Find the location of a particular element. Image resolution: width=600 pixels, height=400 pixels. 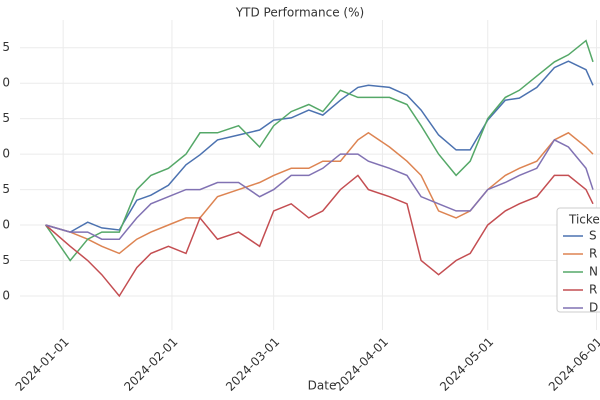

x-tick-label: 2024-06-01 is located at coordinates (573, 364).